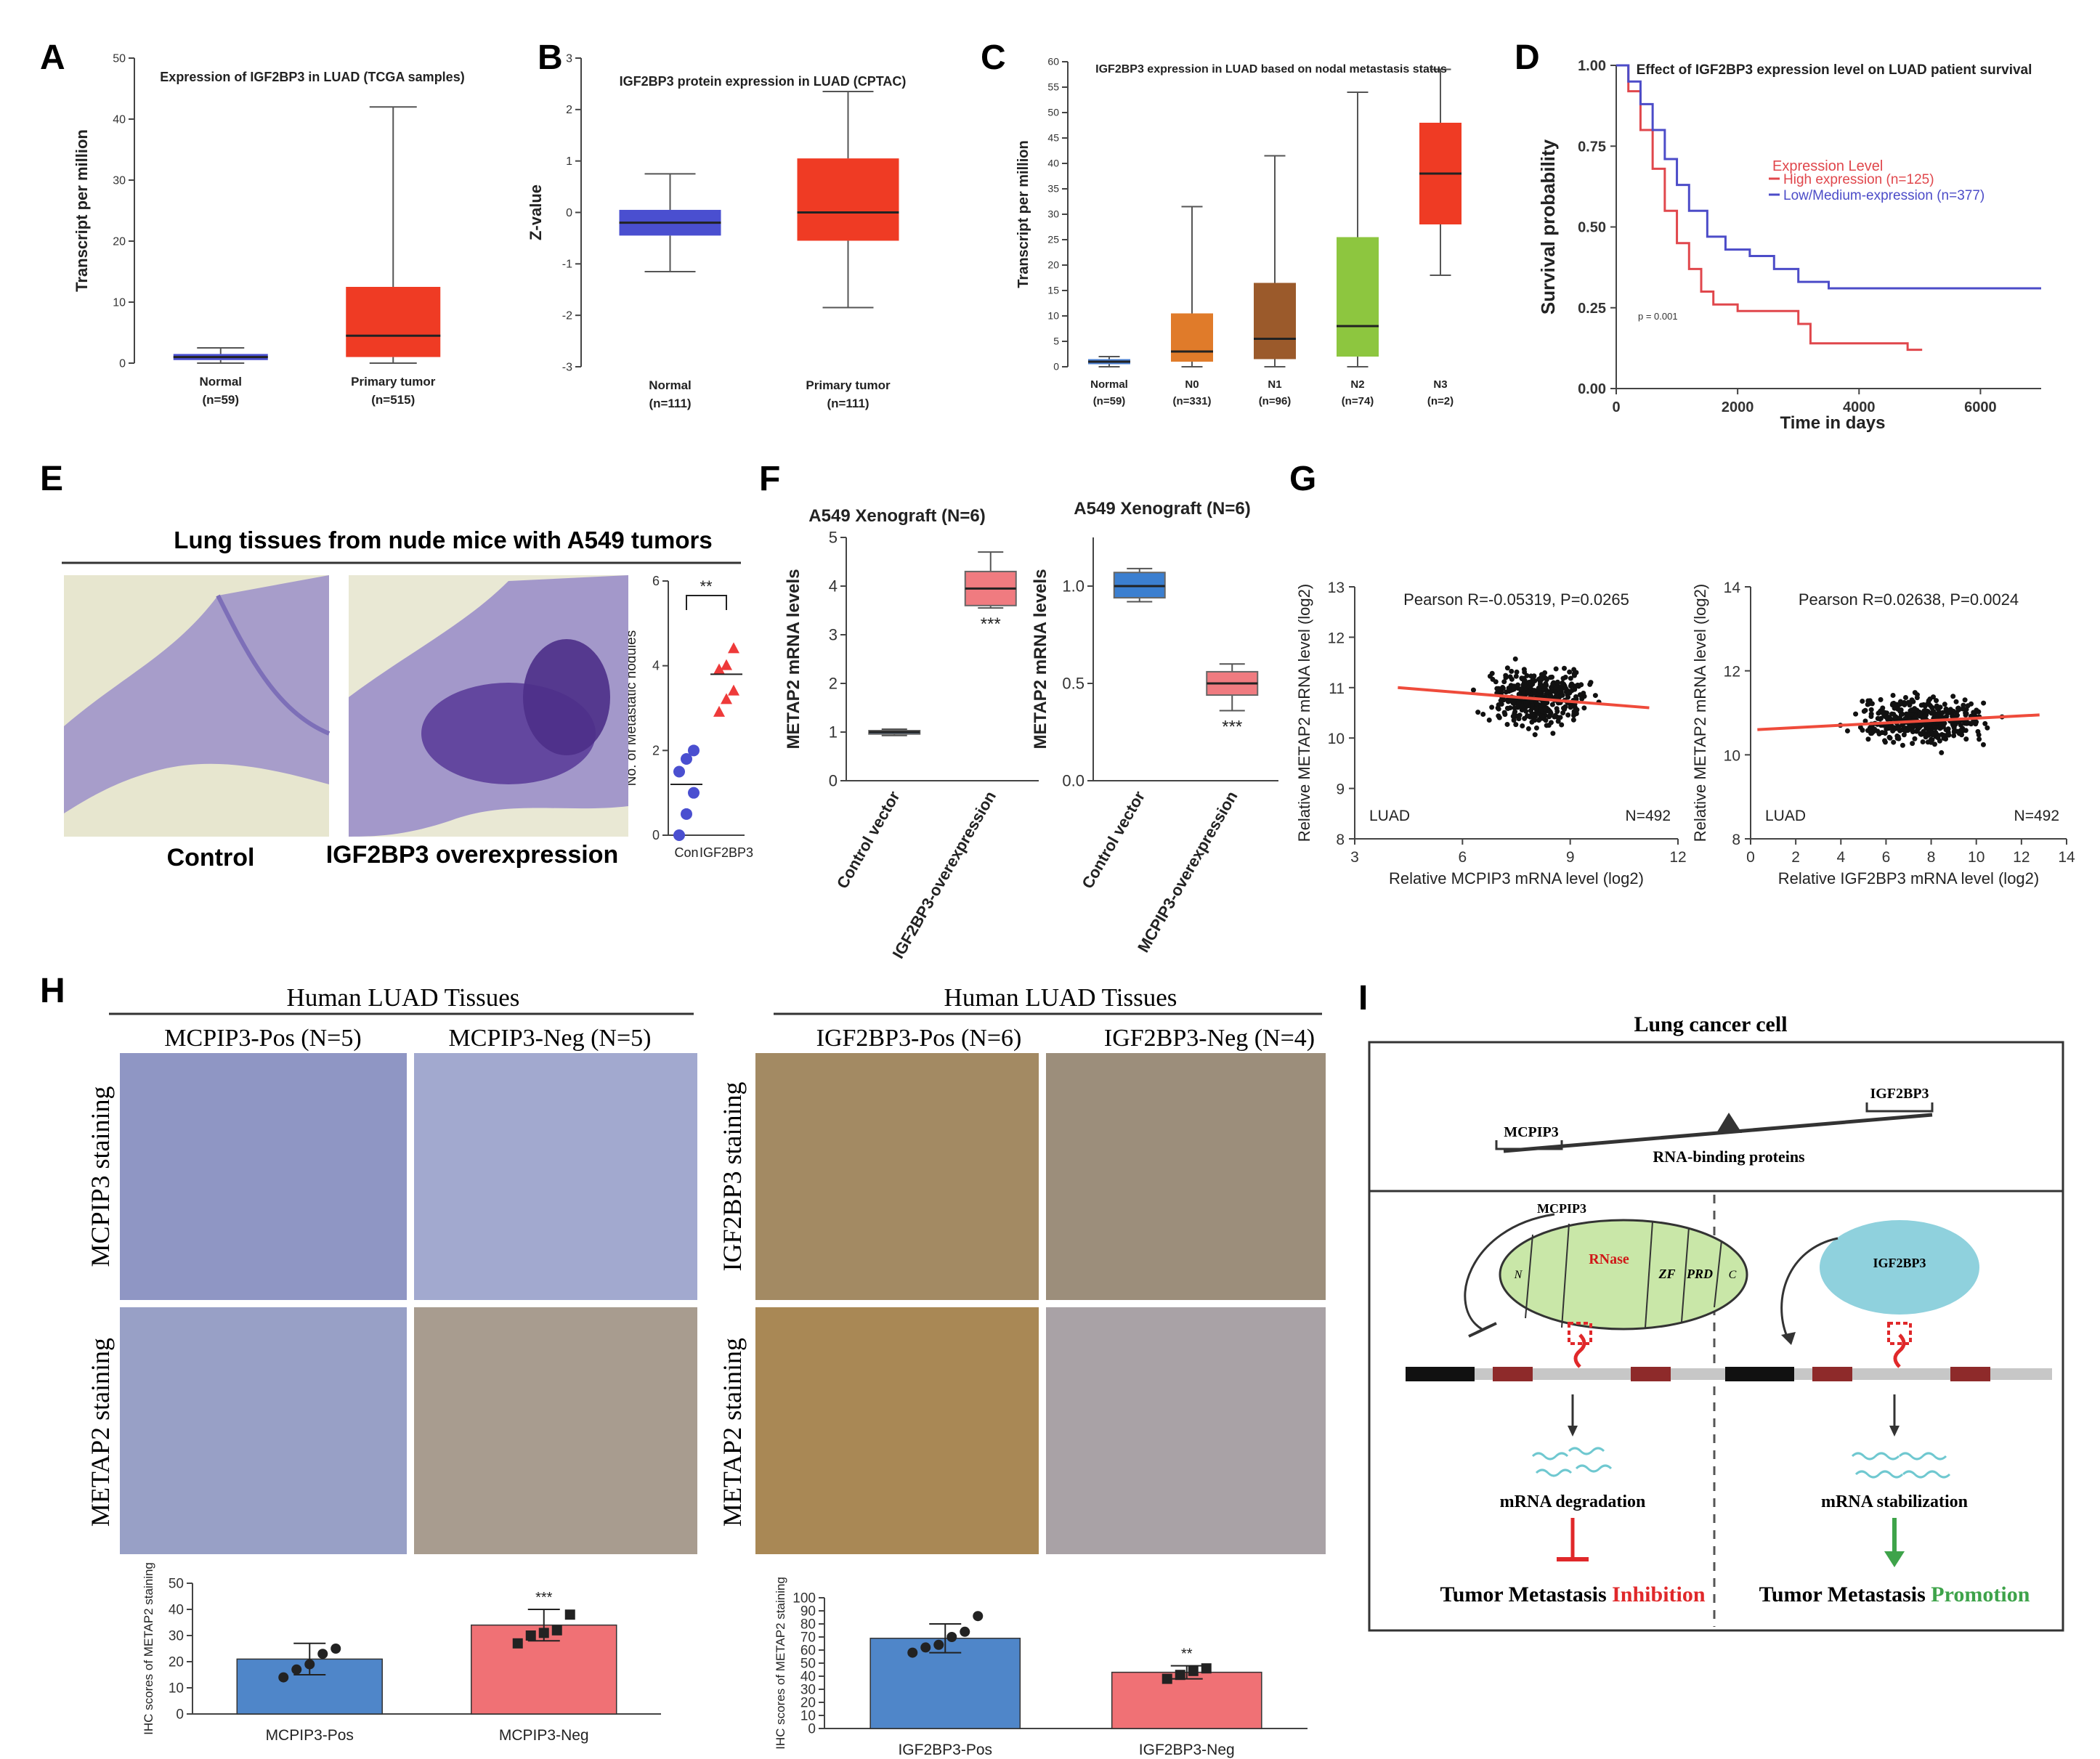  What do you see at coordinates (1073, 586) in the screenshot?
I see `y-tick-label: 1.0` at bounding box center [1073, 586].